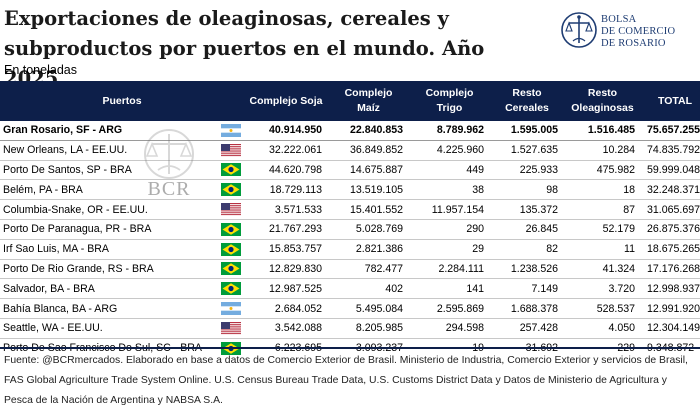 This screenshot has height=413, width=700. What do you see at coordinates (449, 170) in the screenshot?
I see `cell-trigo: 449` at bounding box center [449, 170].